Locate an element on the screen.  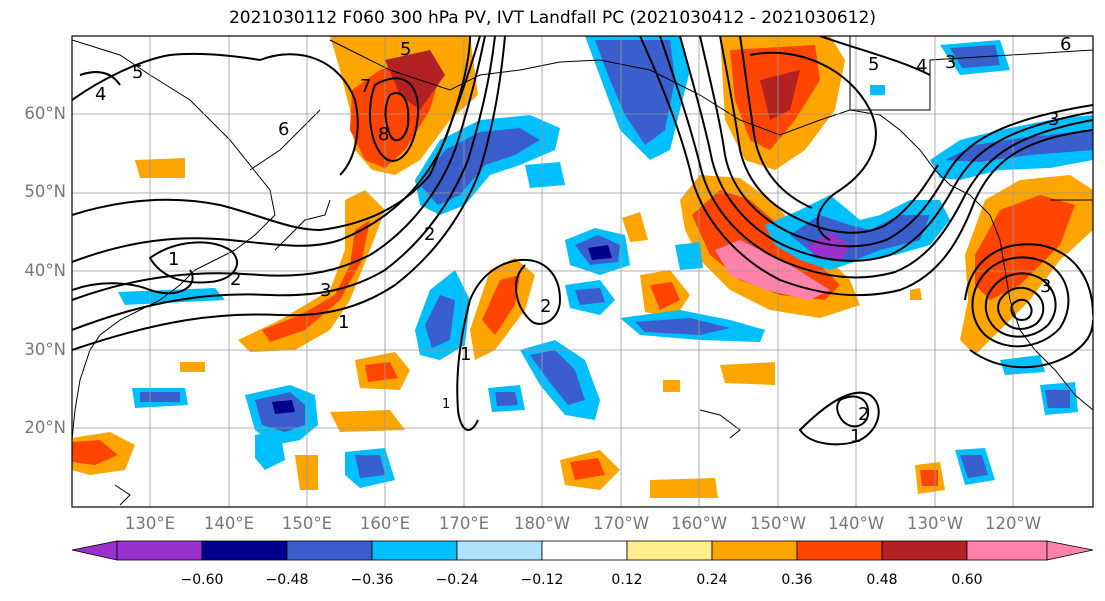
lon-label: 150°E is located at coordinates (307, 523).